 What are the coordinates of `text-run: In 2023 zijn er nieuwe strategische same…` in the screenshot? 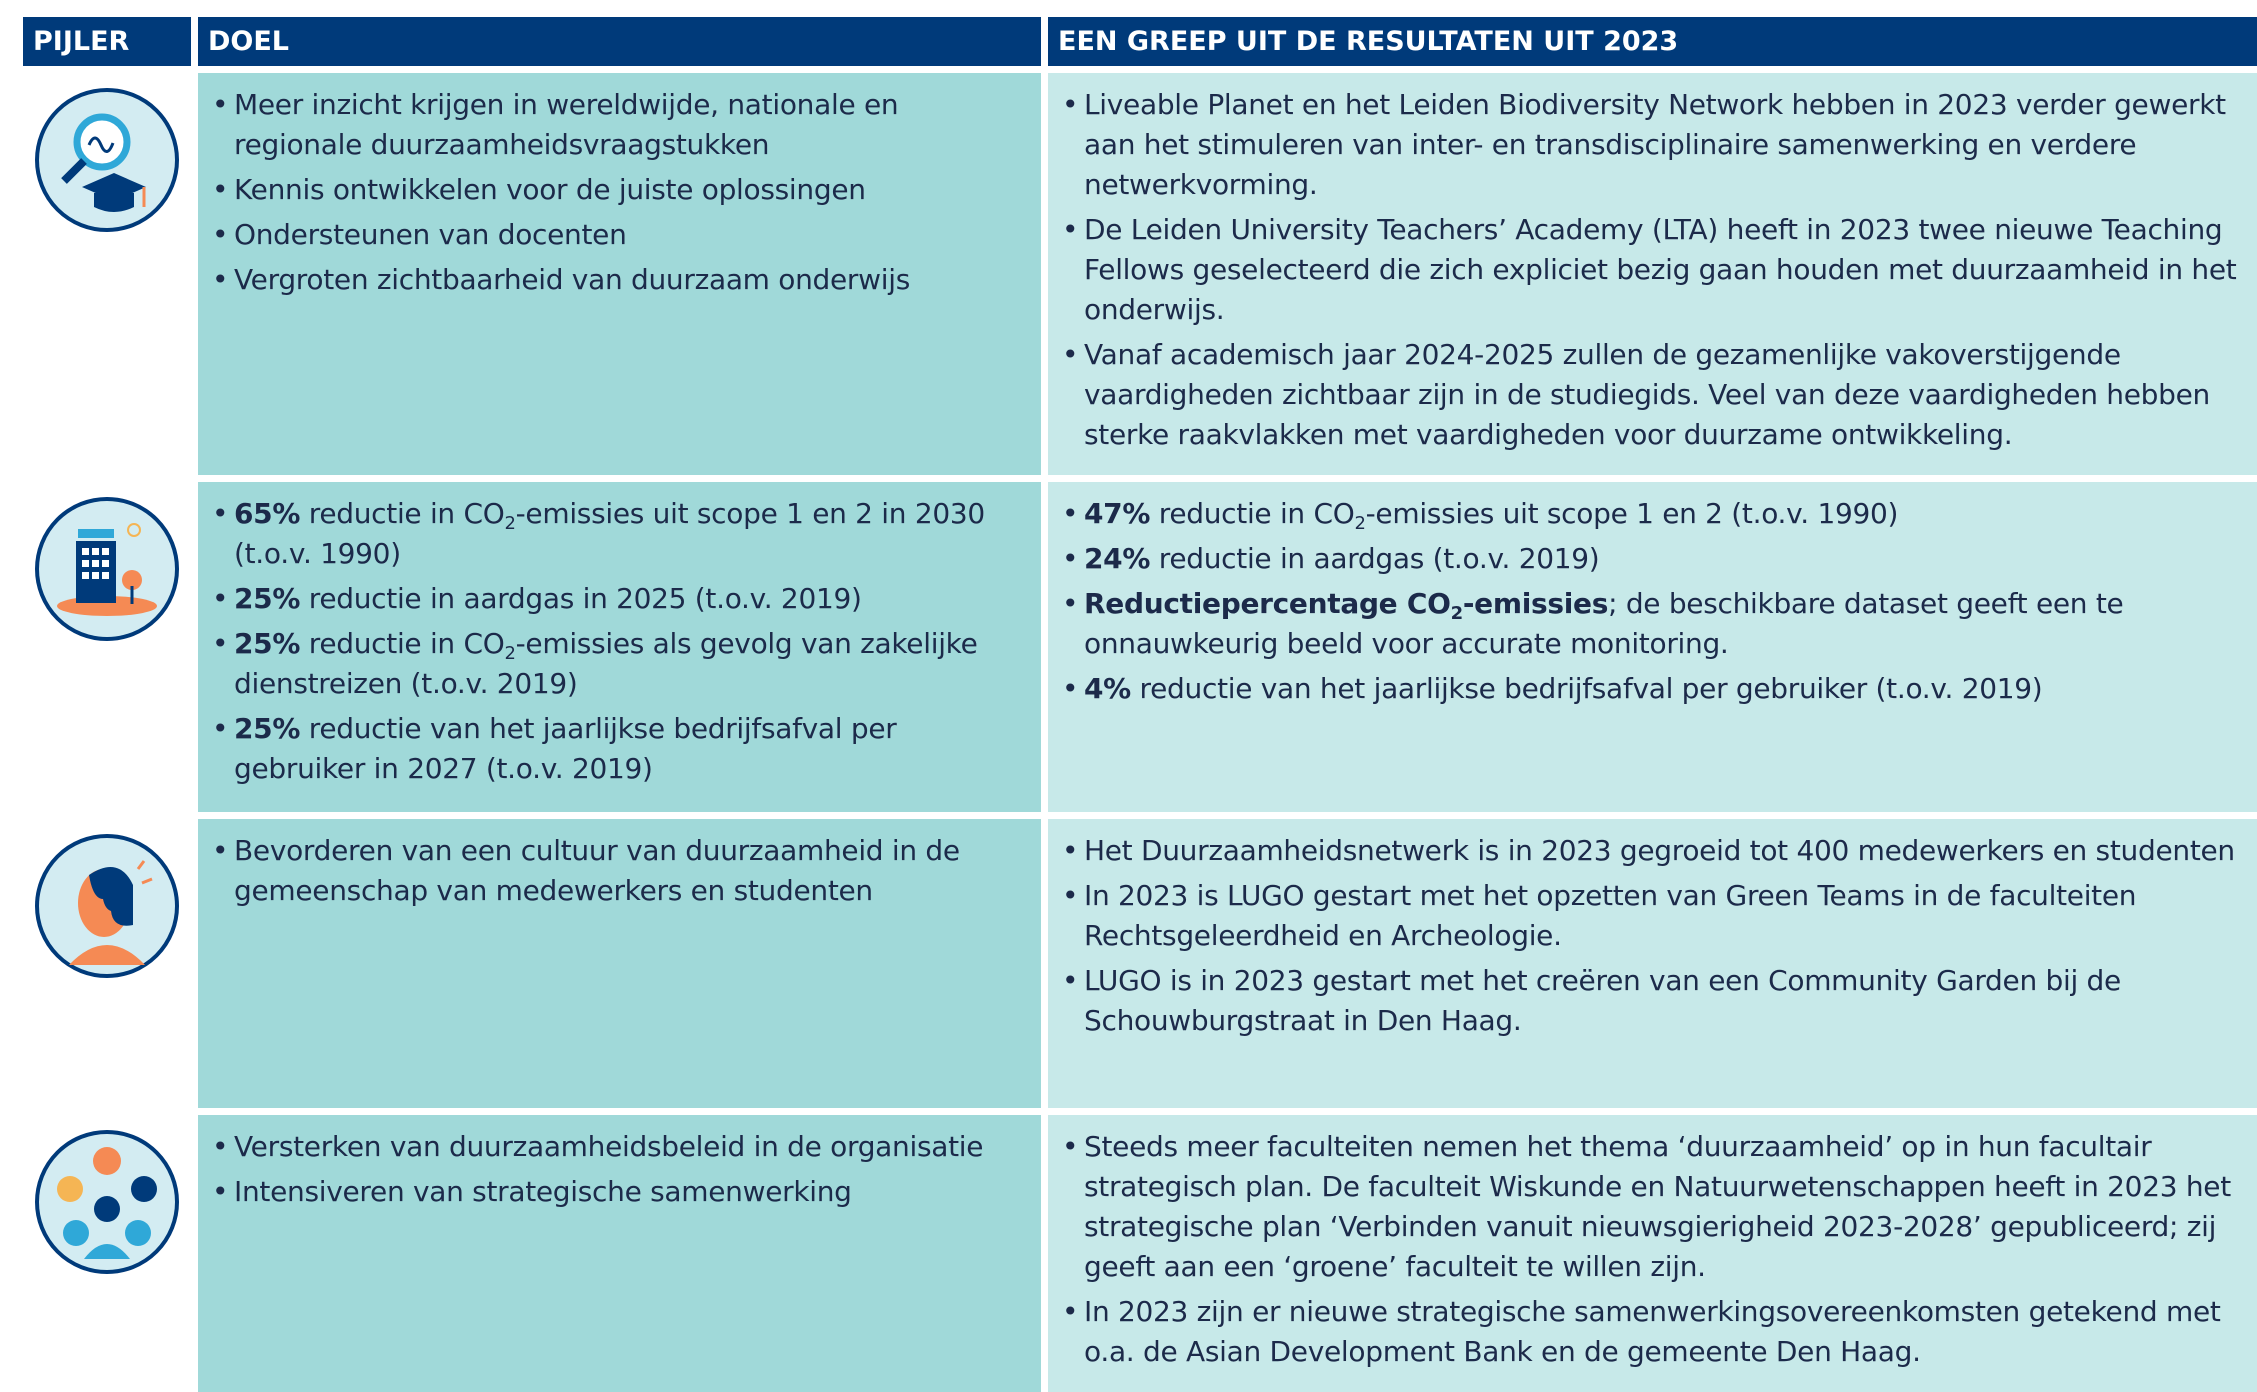 It's located at (1652, 1331).